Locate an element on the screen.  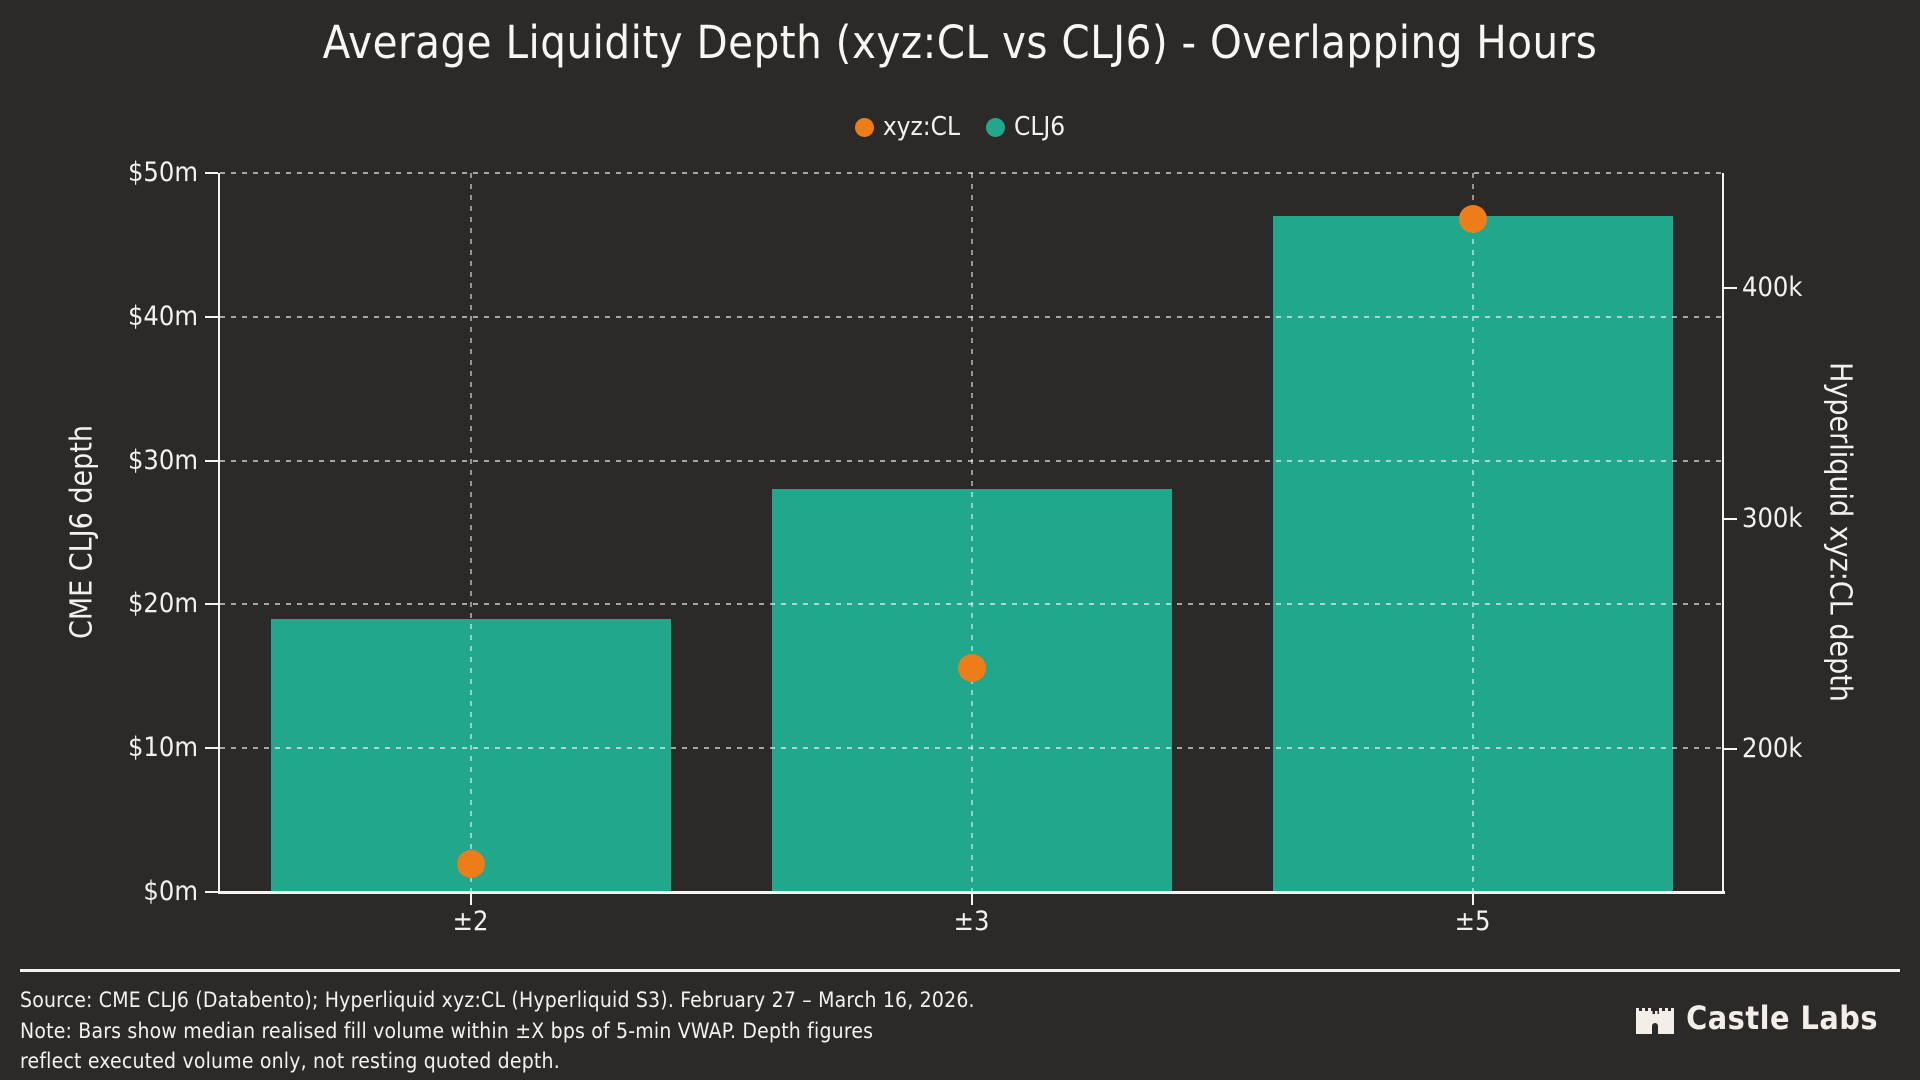
left-tick-label: $30m is located at coordinates (162, 460).